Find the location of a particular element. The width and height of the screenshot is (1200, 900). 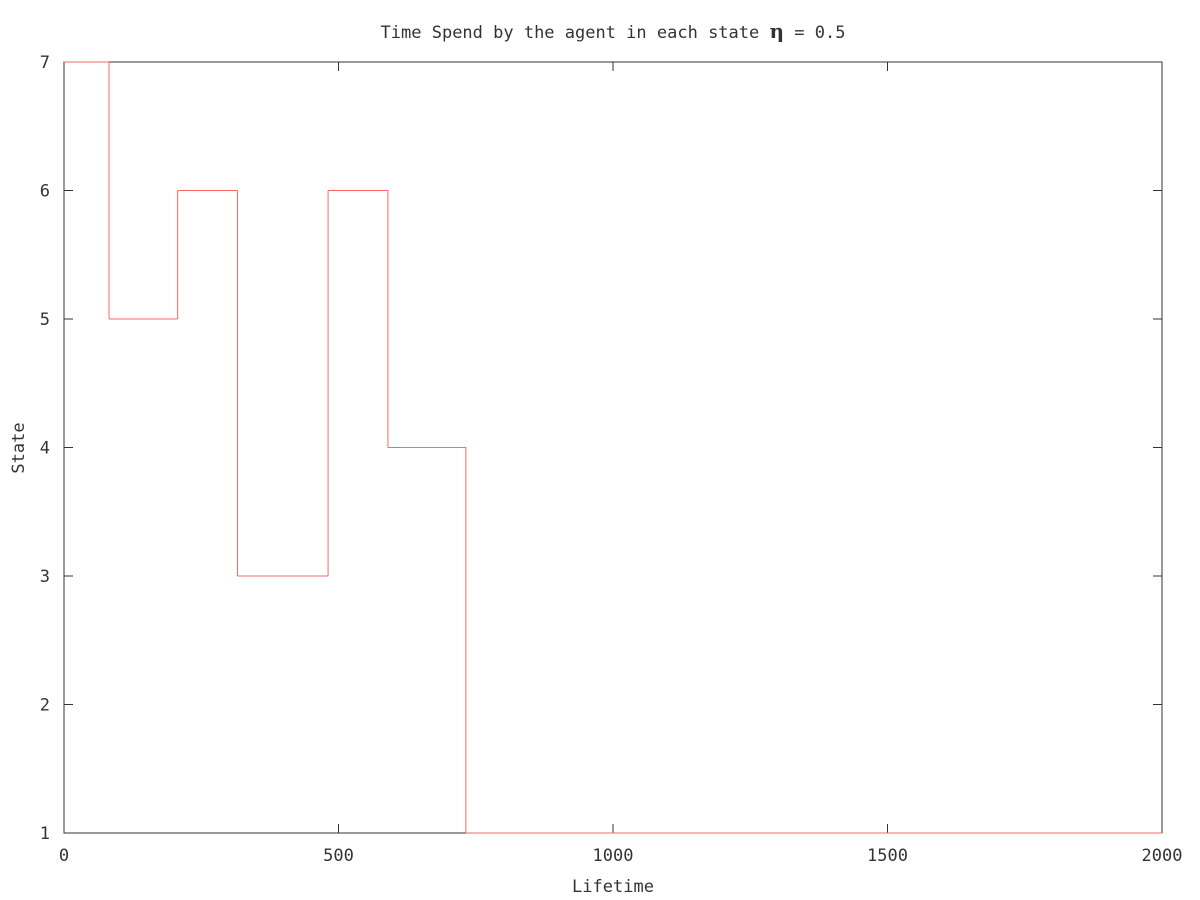

x-tick-label: 2000 is located at coordinates (1162, 856).